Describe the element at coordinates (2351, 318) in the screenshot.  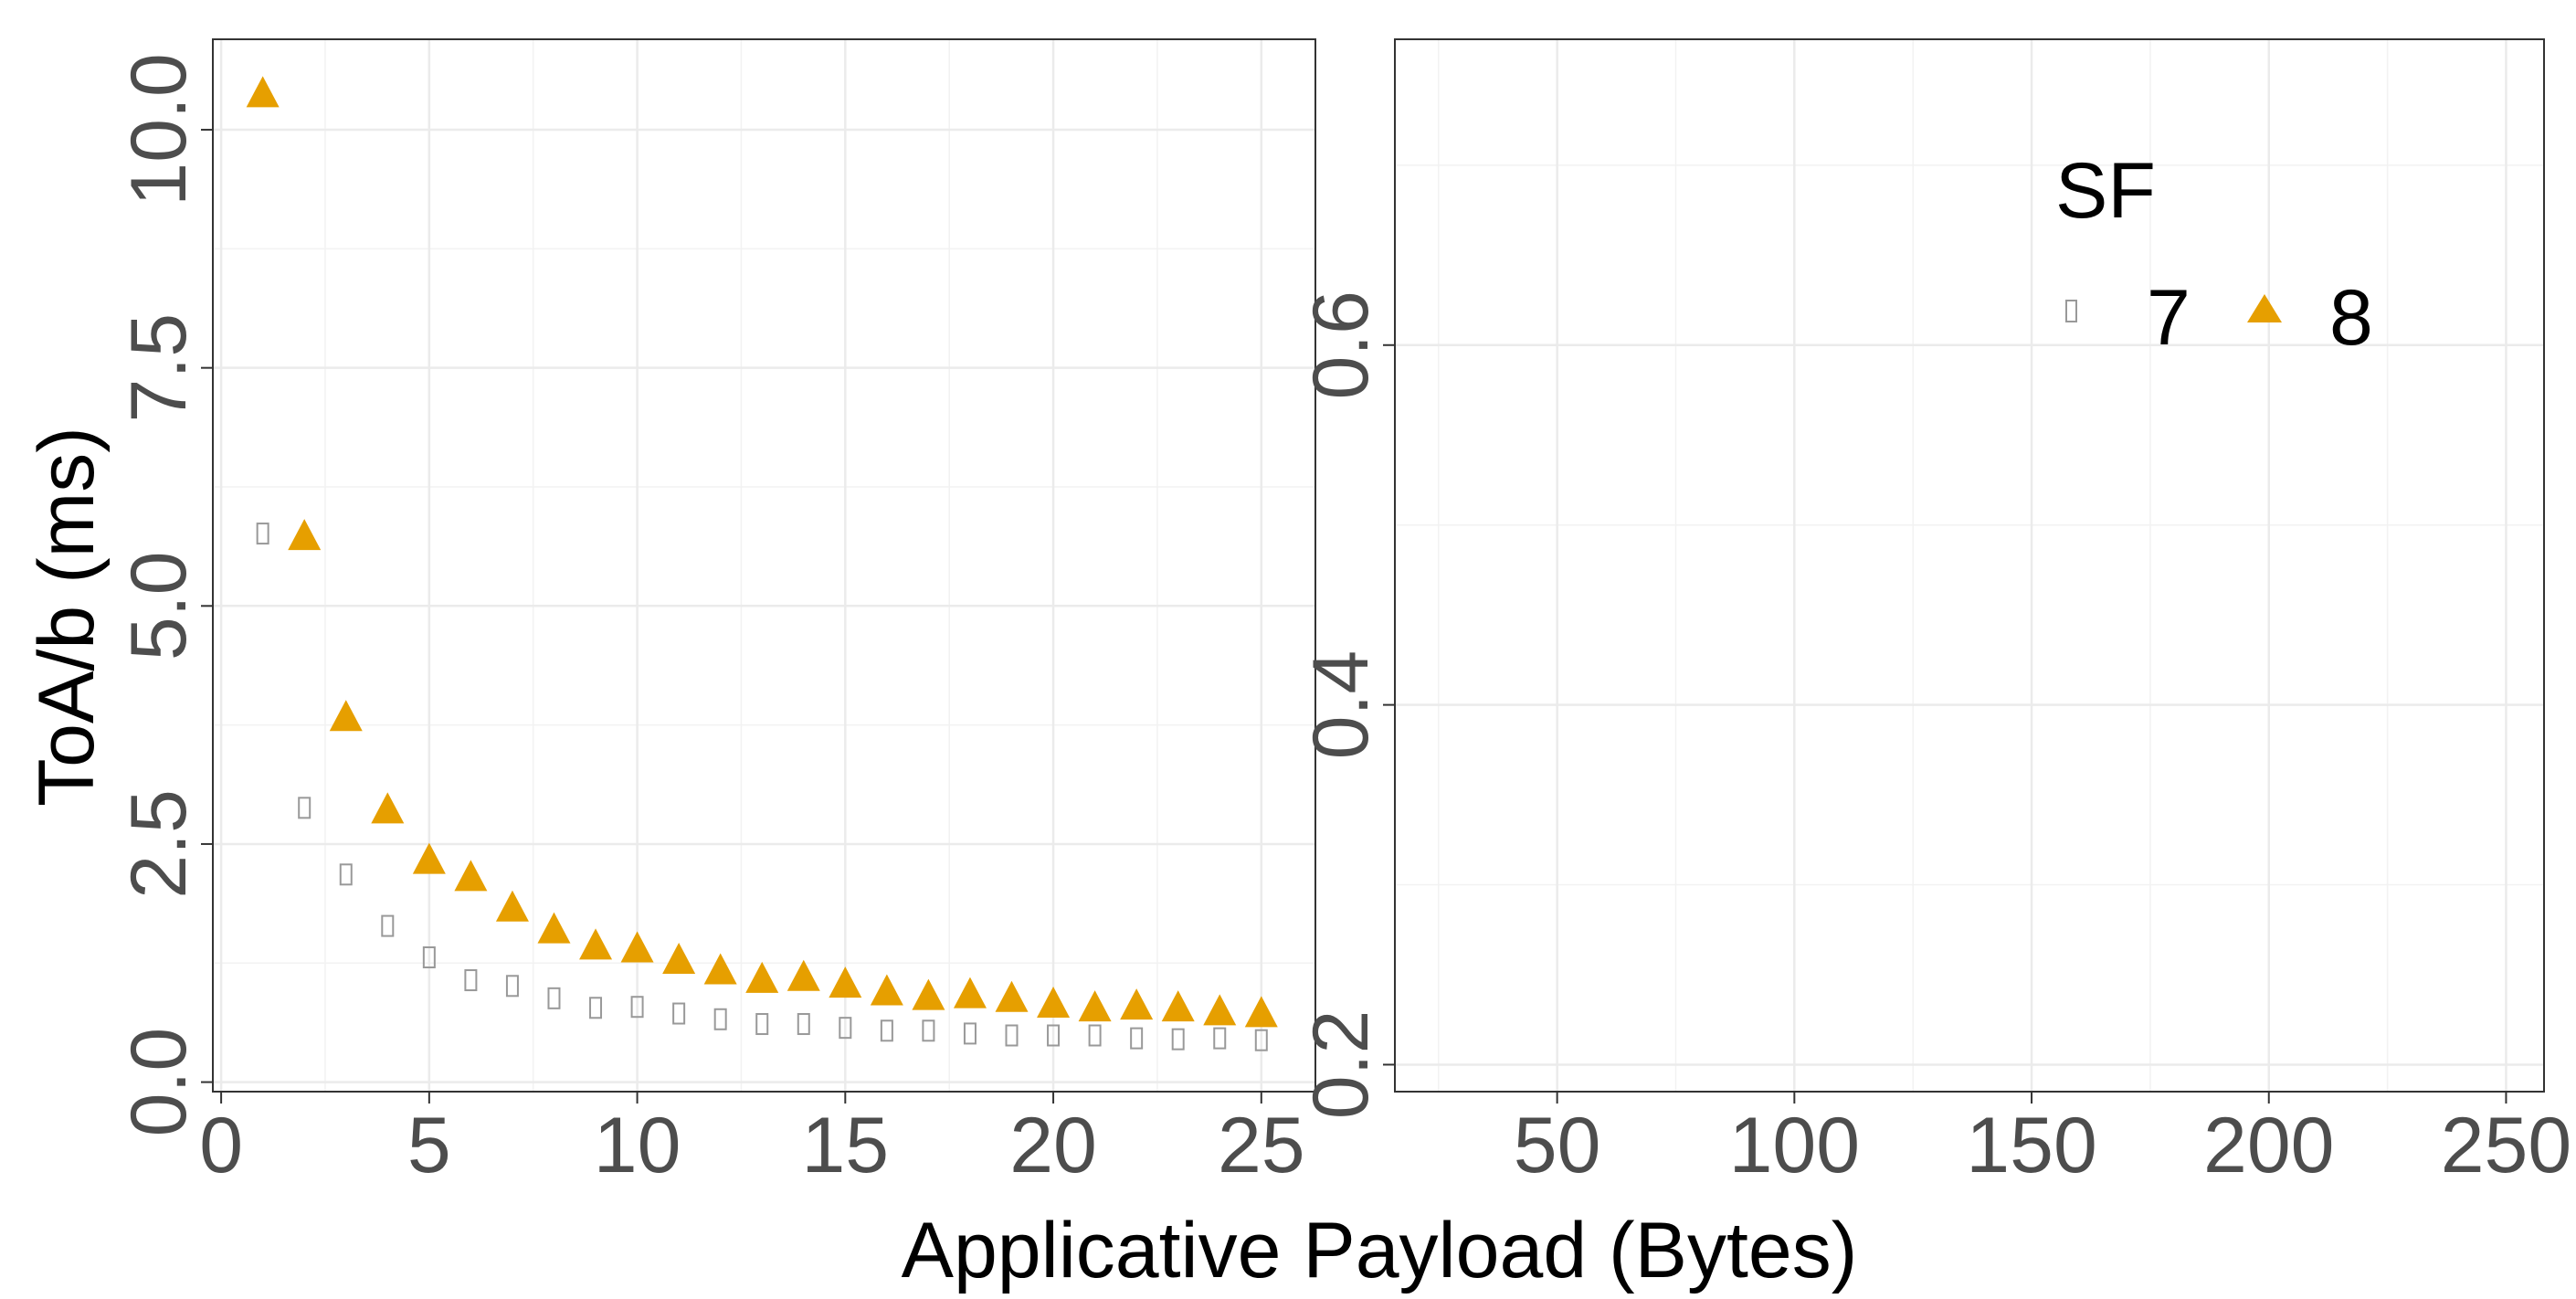
I see `legend-label-sf8: 8` at that location.